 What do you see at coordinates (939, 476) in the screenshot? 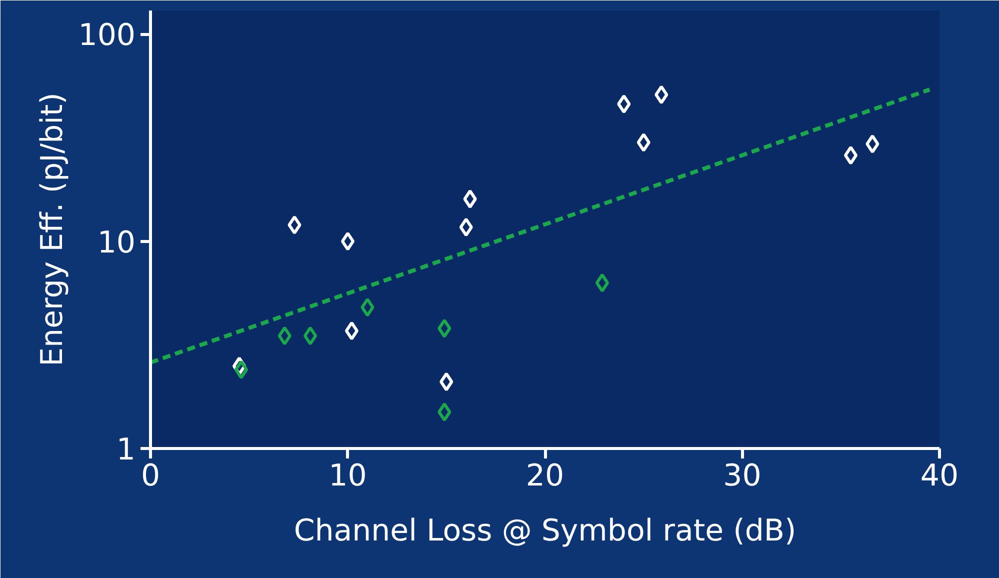
I see `x-tick-label: 40` at bounding box center [939, 476].